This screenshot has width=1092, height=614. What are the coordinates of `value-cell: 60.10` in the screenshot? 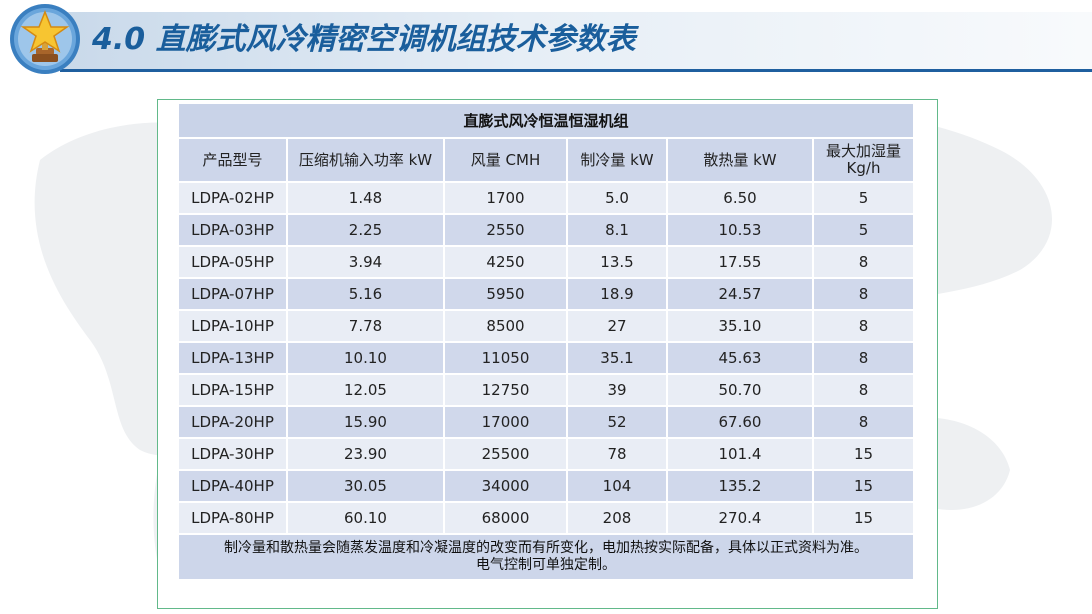 It's located at (365, 518).